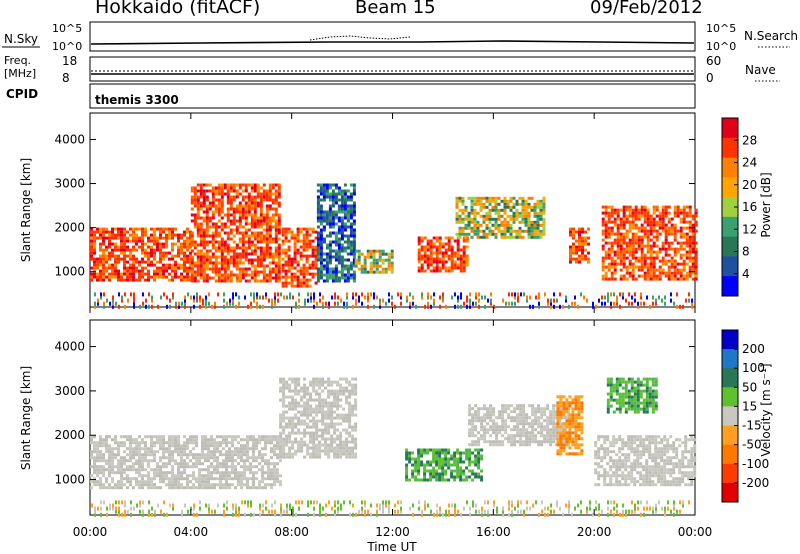  What do you see at coordinates (392, 69) in the screenshot?
I see `freq-panel` at bounding box center [392, 69].